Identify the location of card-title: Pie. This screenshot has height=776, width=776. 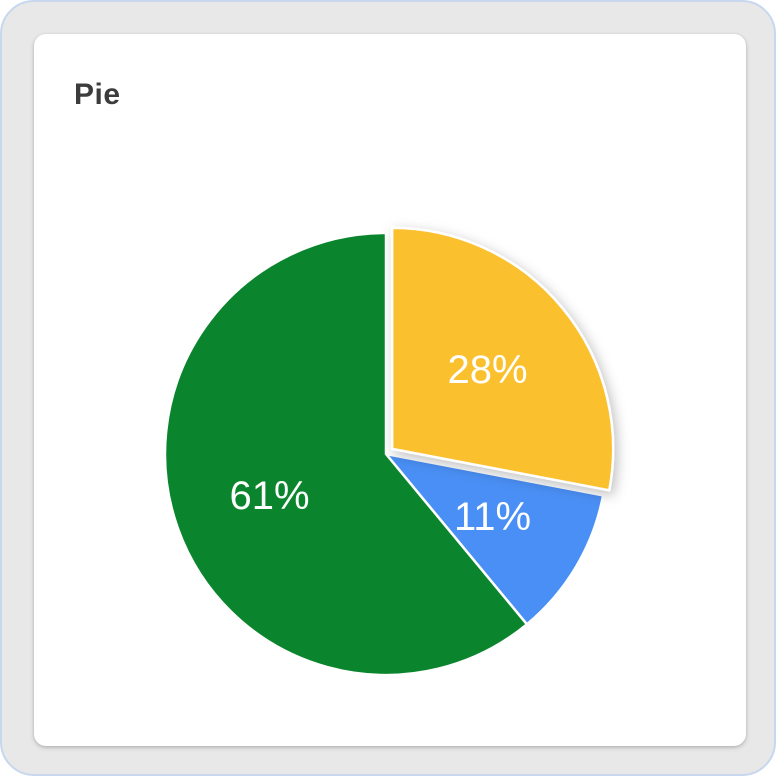
(97, 94).